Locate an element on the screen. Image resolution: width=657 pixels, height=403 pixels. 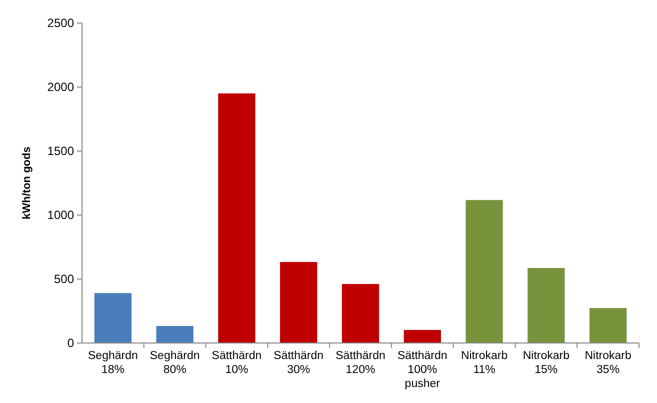
y-tick-label: 500 is located at coordinates (64, 279).